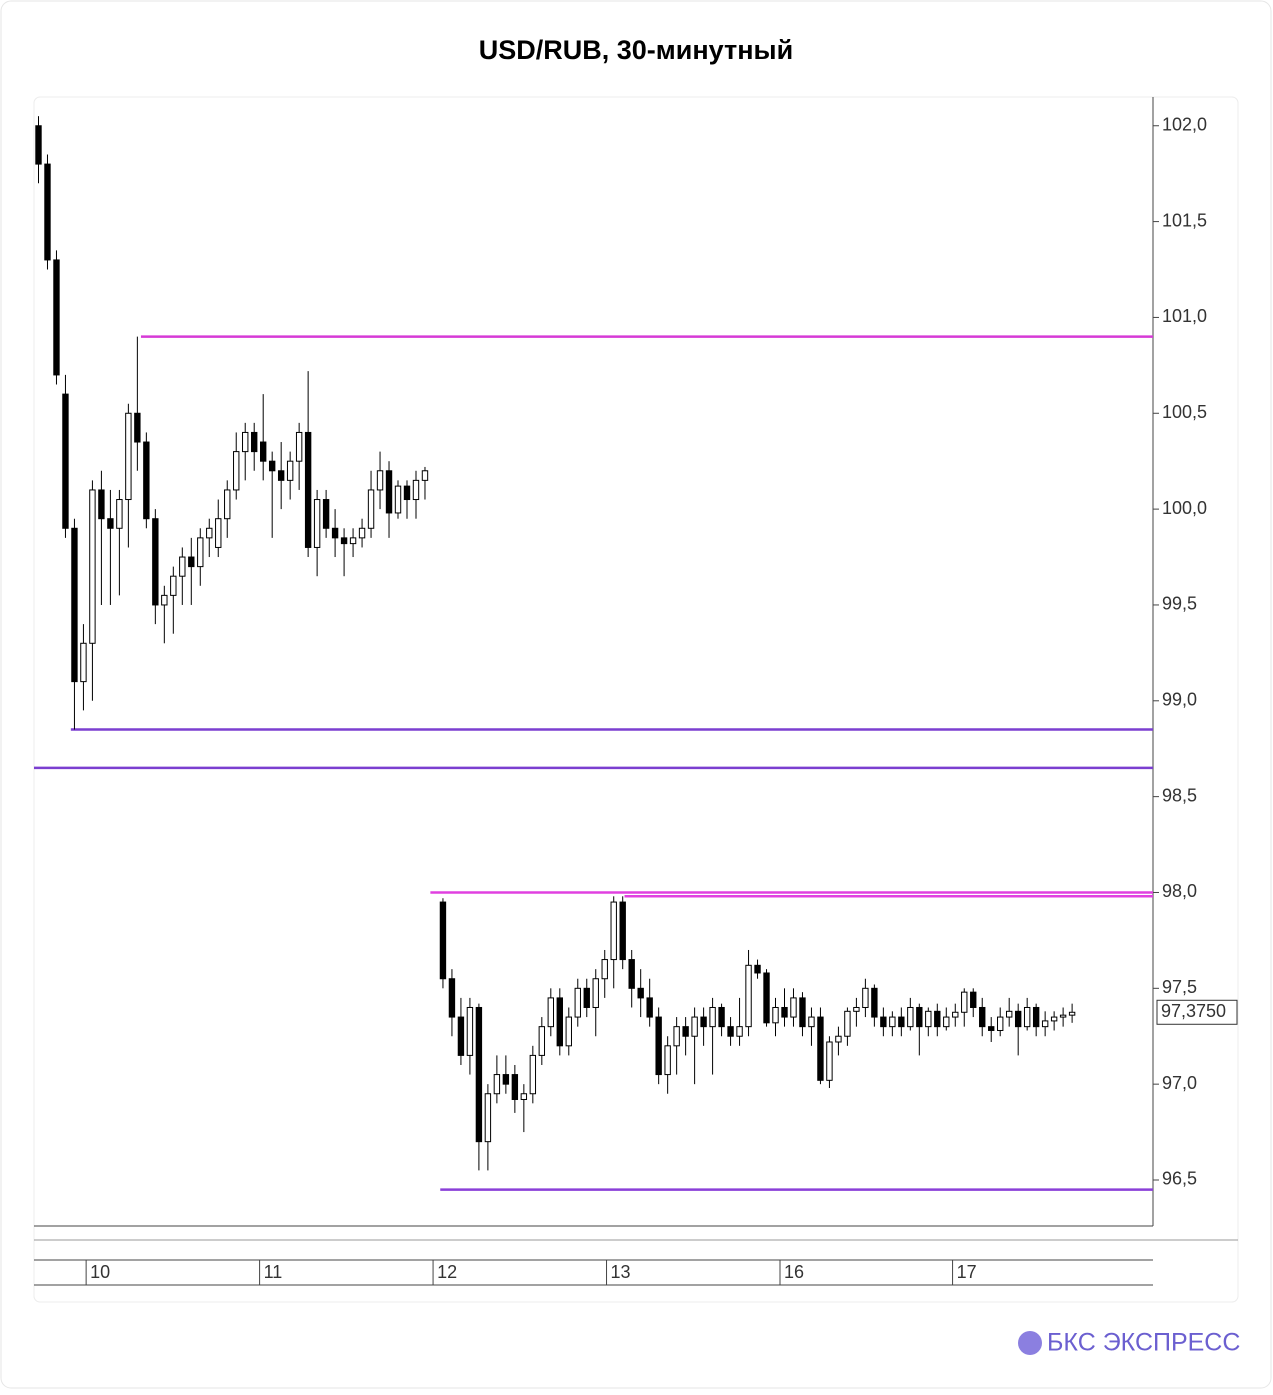 This screenshot has height=1395, width=1273. What do you see at coordinates (1179, 1083) in the screenshot?
I see `y-tick-label: 97,0` at bounding box center [1179, 1083].